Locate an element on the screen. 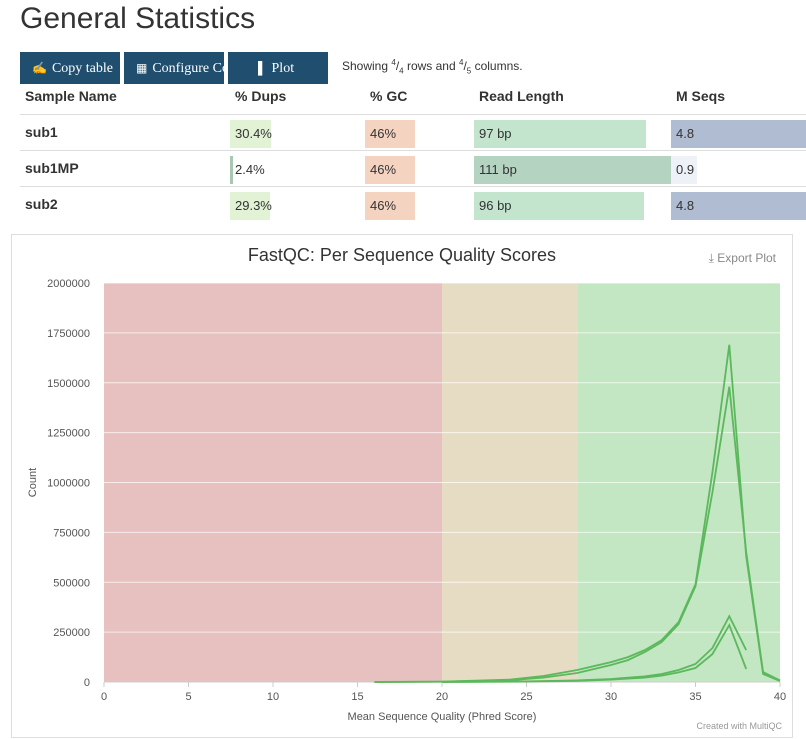  y-tick-label: 2000000 is located at coordinates (68, 284).